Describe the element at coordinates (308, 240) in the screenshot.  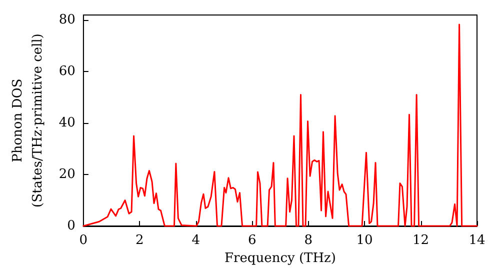
I see `x-tick-label: 8` at that location.